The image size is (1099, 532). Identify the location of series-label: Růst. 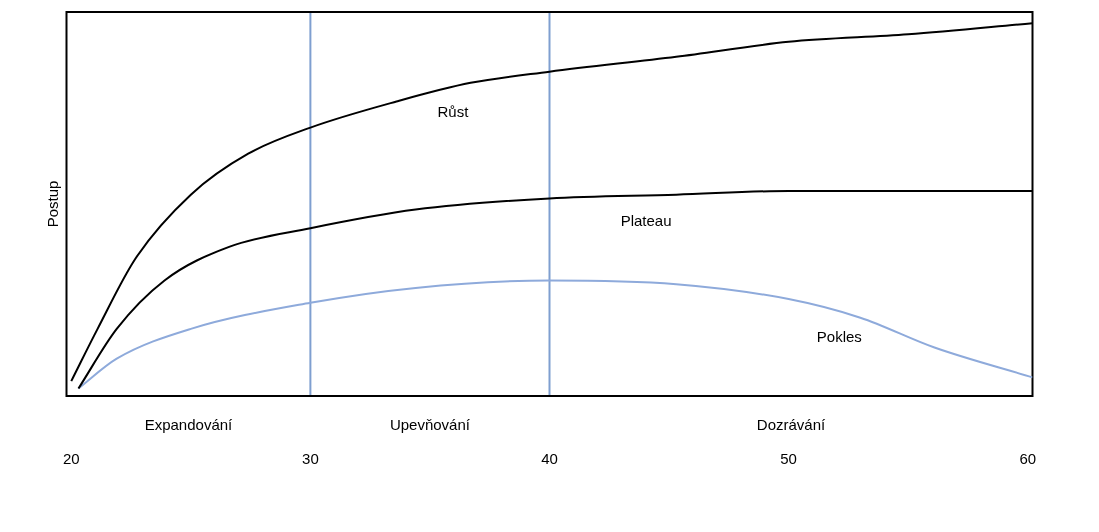
(453, 112).